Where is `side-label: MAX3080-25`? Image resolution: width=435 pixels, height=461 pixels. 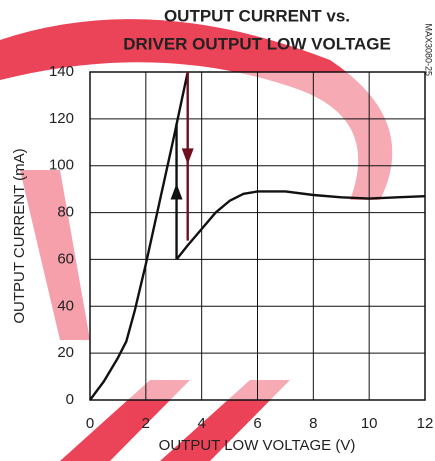
side-label: MAX3080-25 is located at coordinates (429, 49).